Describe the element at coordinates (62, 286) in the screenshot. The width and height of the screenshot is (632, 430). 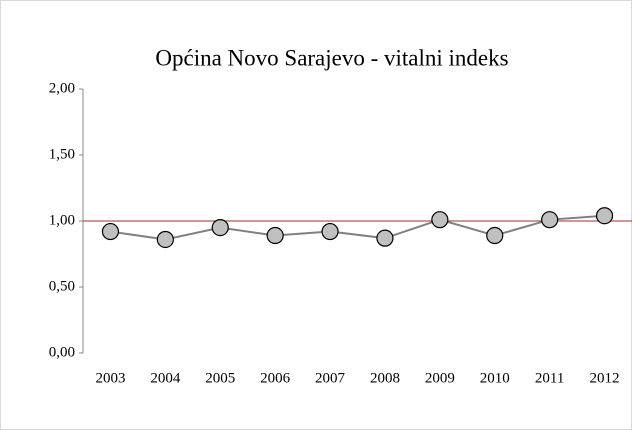
I see `y-tick-label: 0,50` at that location.